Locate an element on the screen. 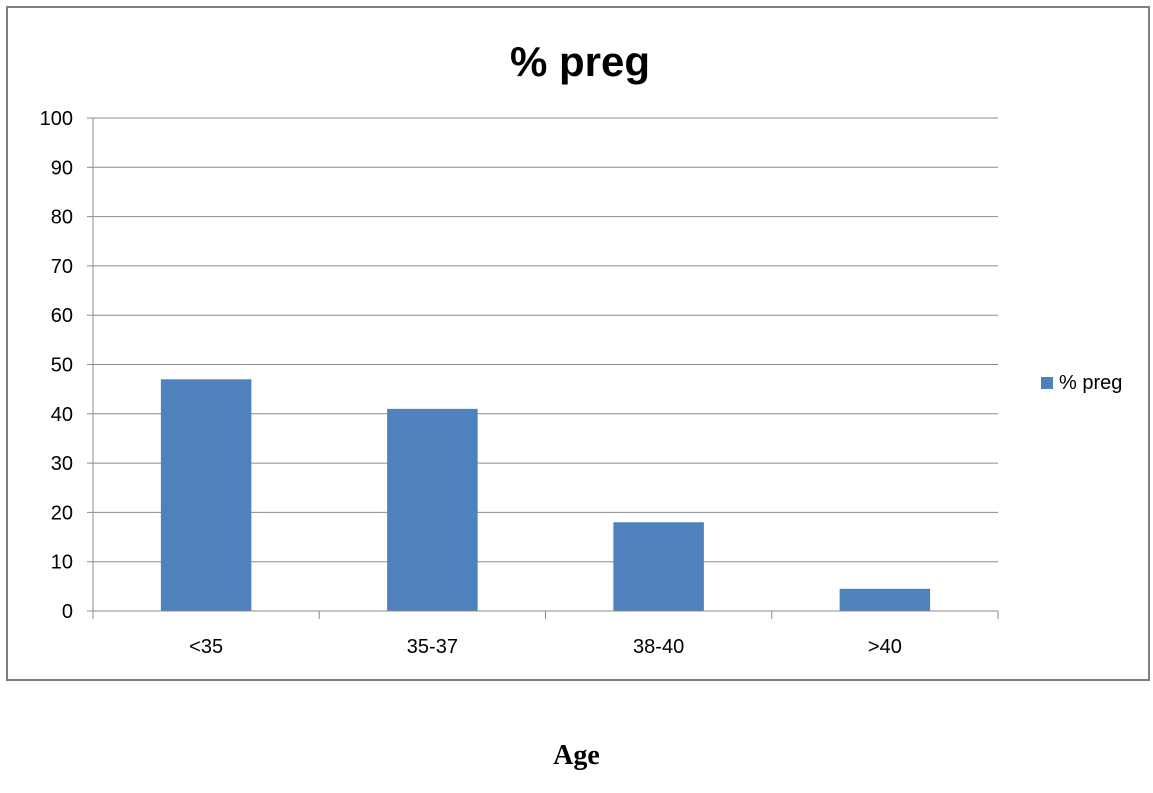  y-tick-label: 30 is located at coordinates (62, 464).